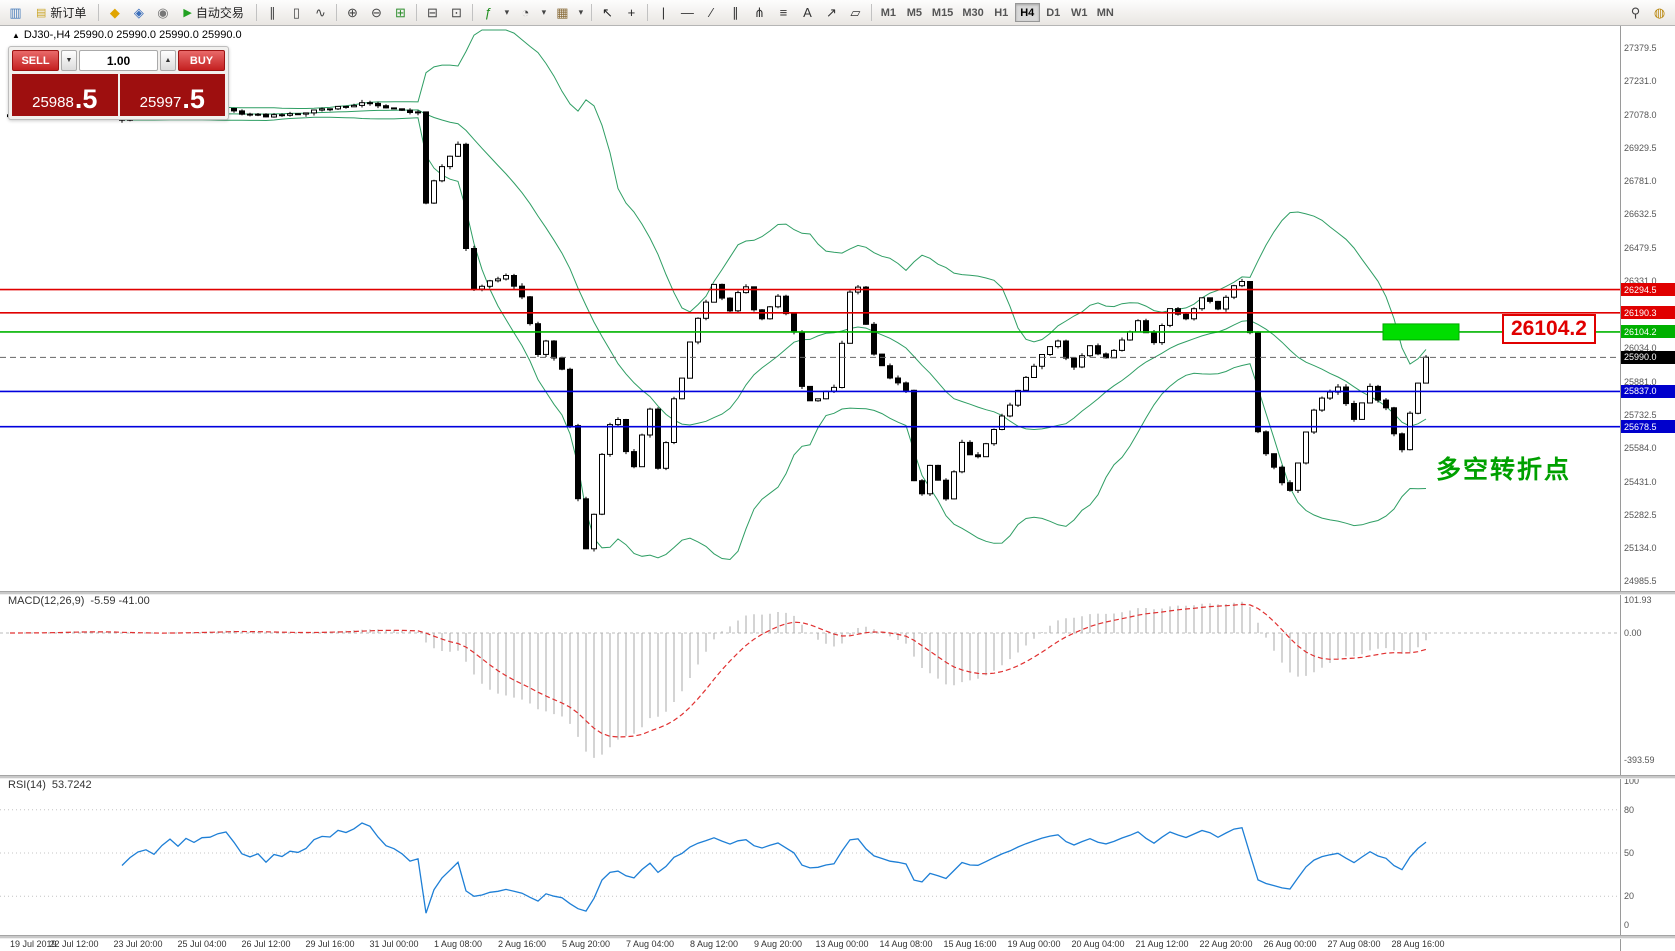 The height and width of the screenshot is (951, 1675). Describe the element at coordinates (272, 12) in the screenshot. I see `bar-chart-icon: ∥` at that location.